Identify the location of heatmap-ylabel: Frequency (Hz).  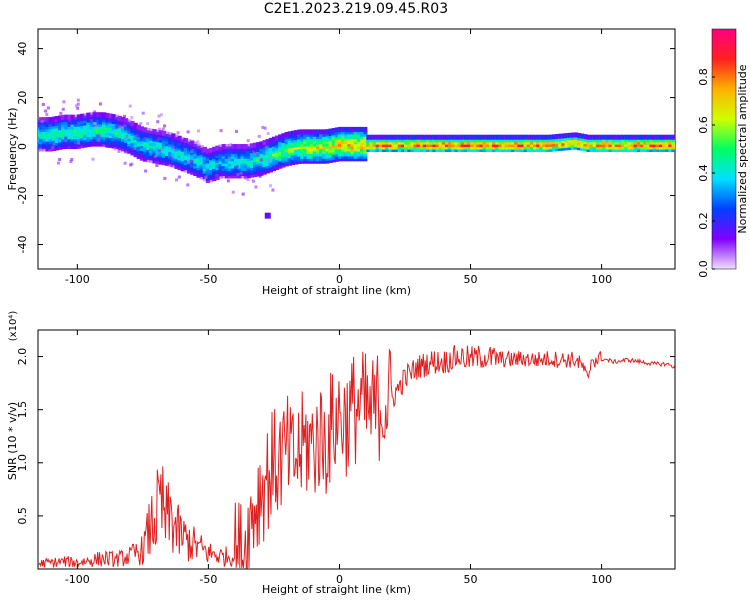
(12, 149).